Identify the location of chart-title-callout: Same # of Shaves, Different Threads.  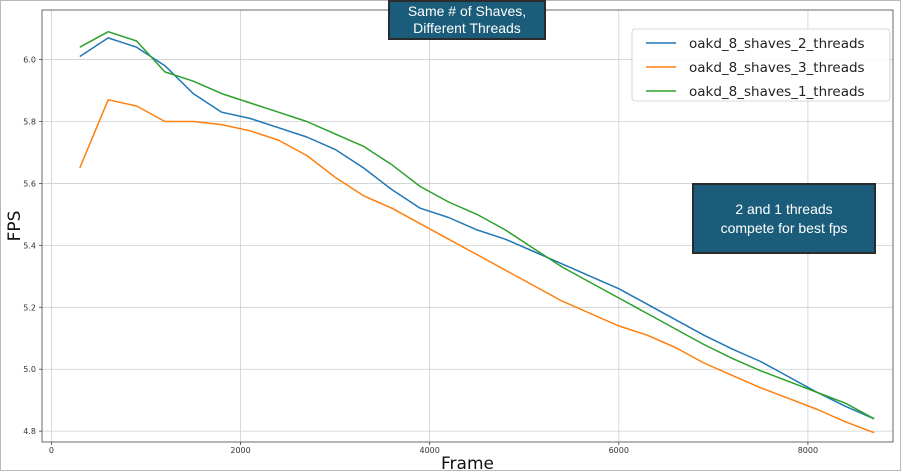
(467, 20).